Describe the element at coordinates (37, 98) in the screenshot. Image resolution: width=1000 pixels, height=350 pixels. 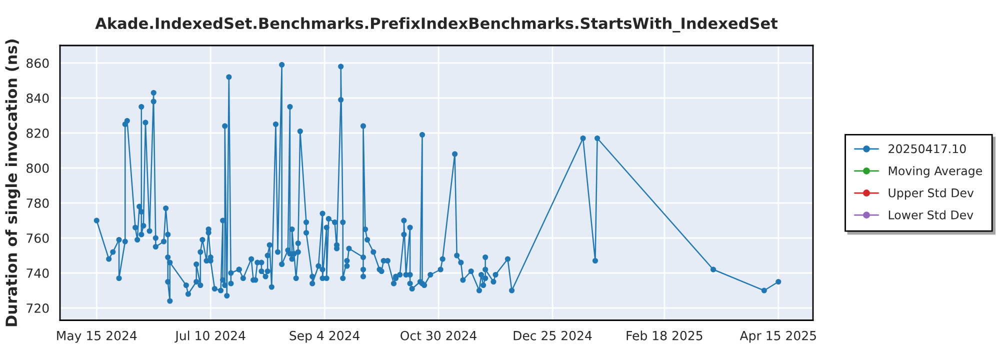
I see `y-tick-label: 840` at that location.